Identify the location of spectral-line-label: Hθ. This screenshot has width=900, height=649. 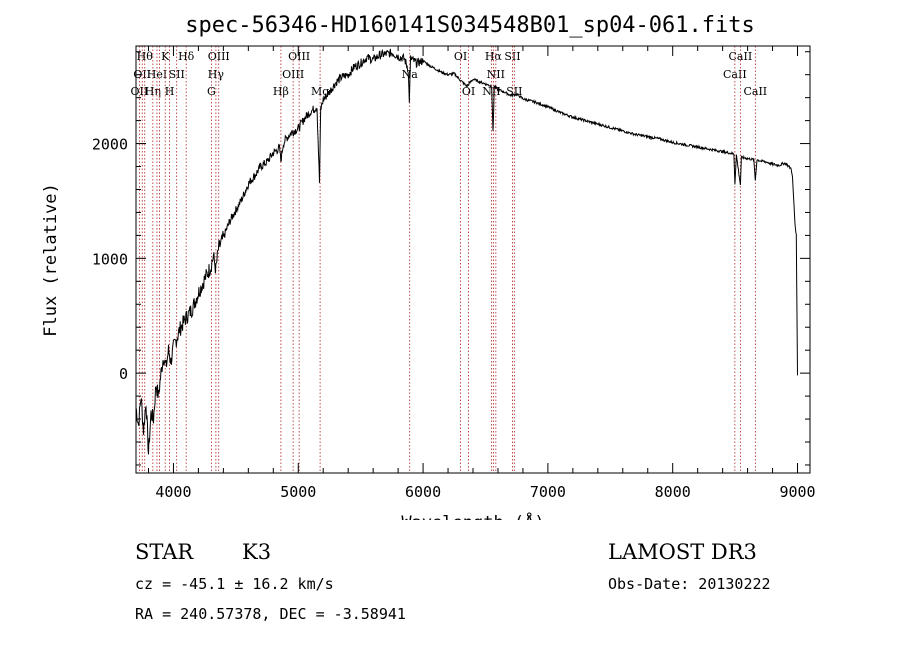
(145, 56).